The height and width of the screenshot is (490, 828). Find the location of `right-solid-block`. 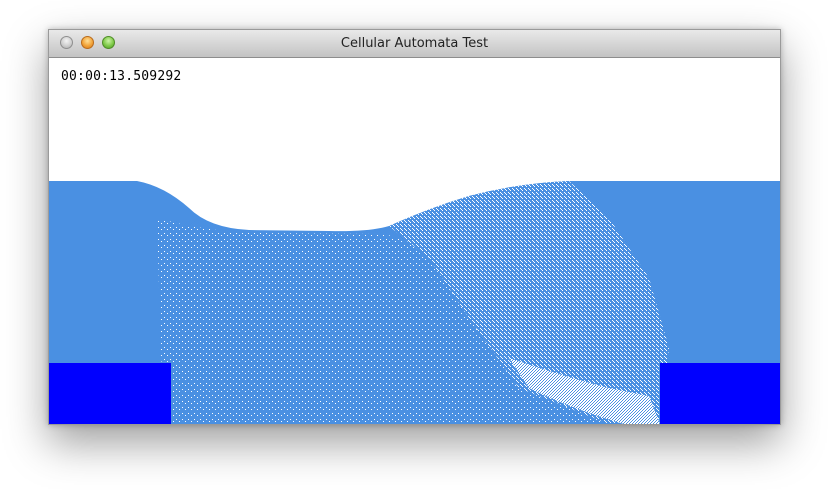

right-solid-block is located at coordinates (720, 393).